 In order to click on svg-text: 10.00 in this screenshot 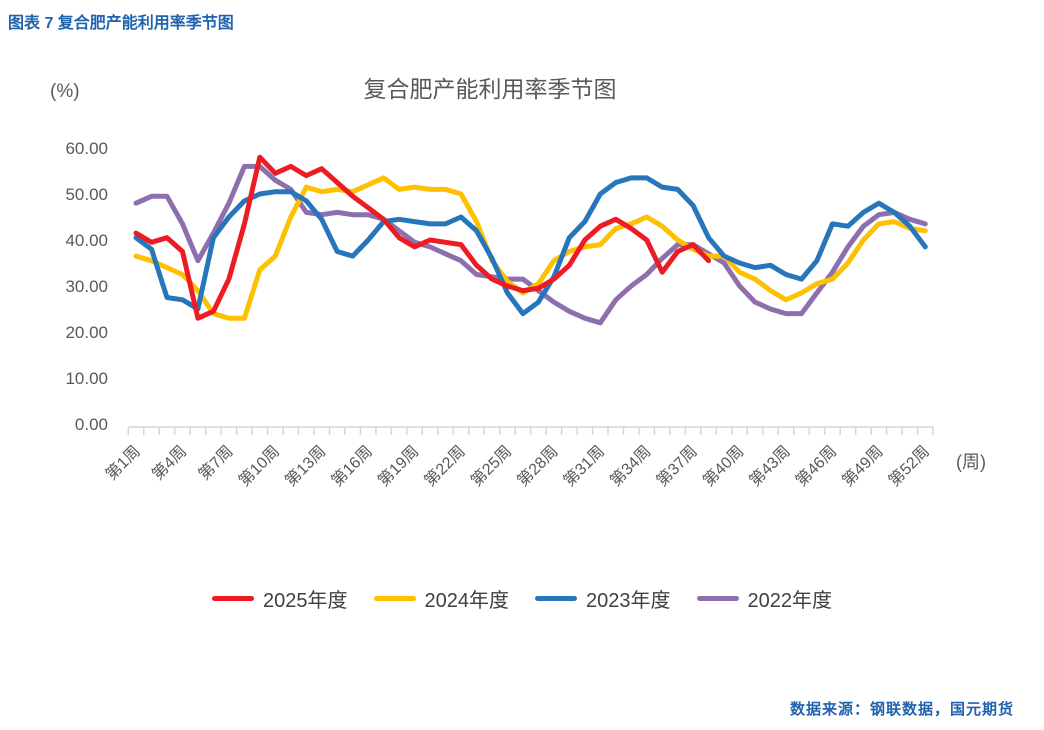, I will do `click(86, 378)`.